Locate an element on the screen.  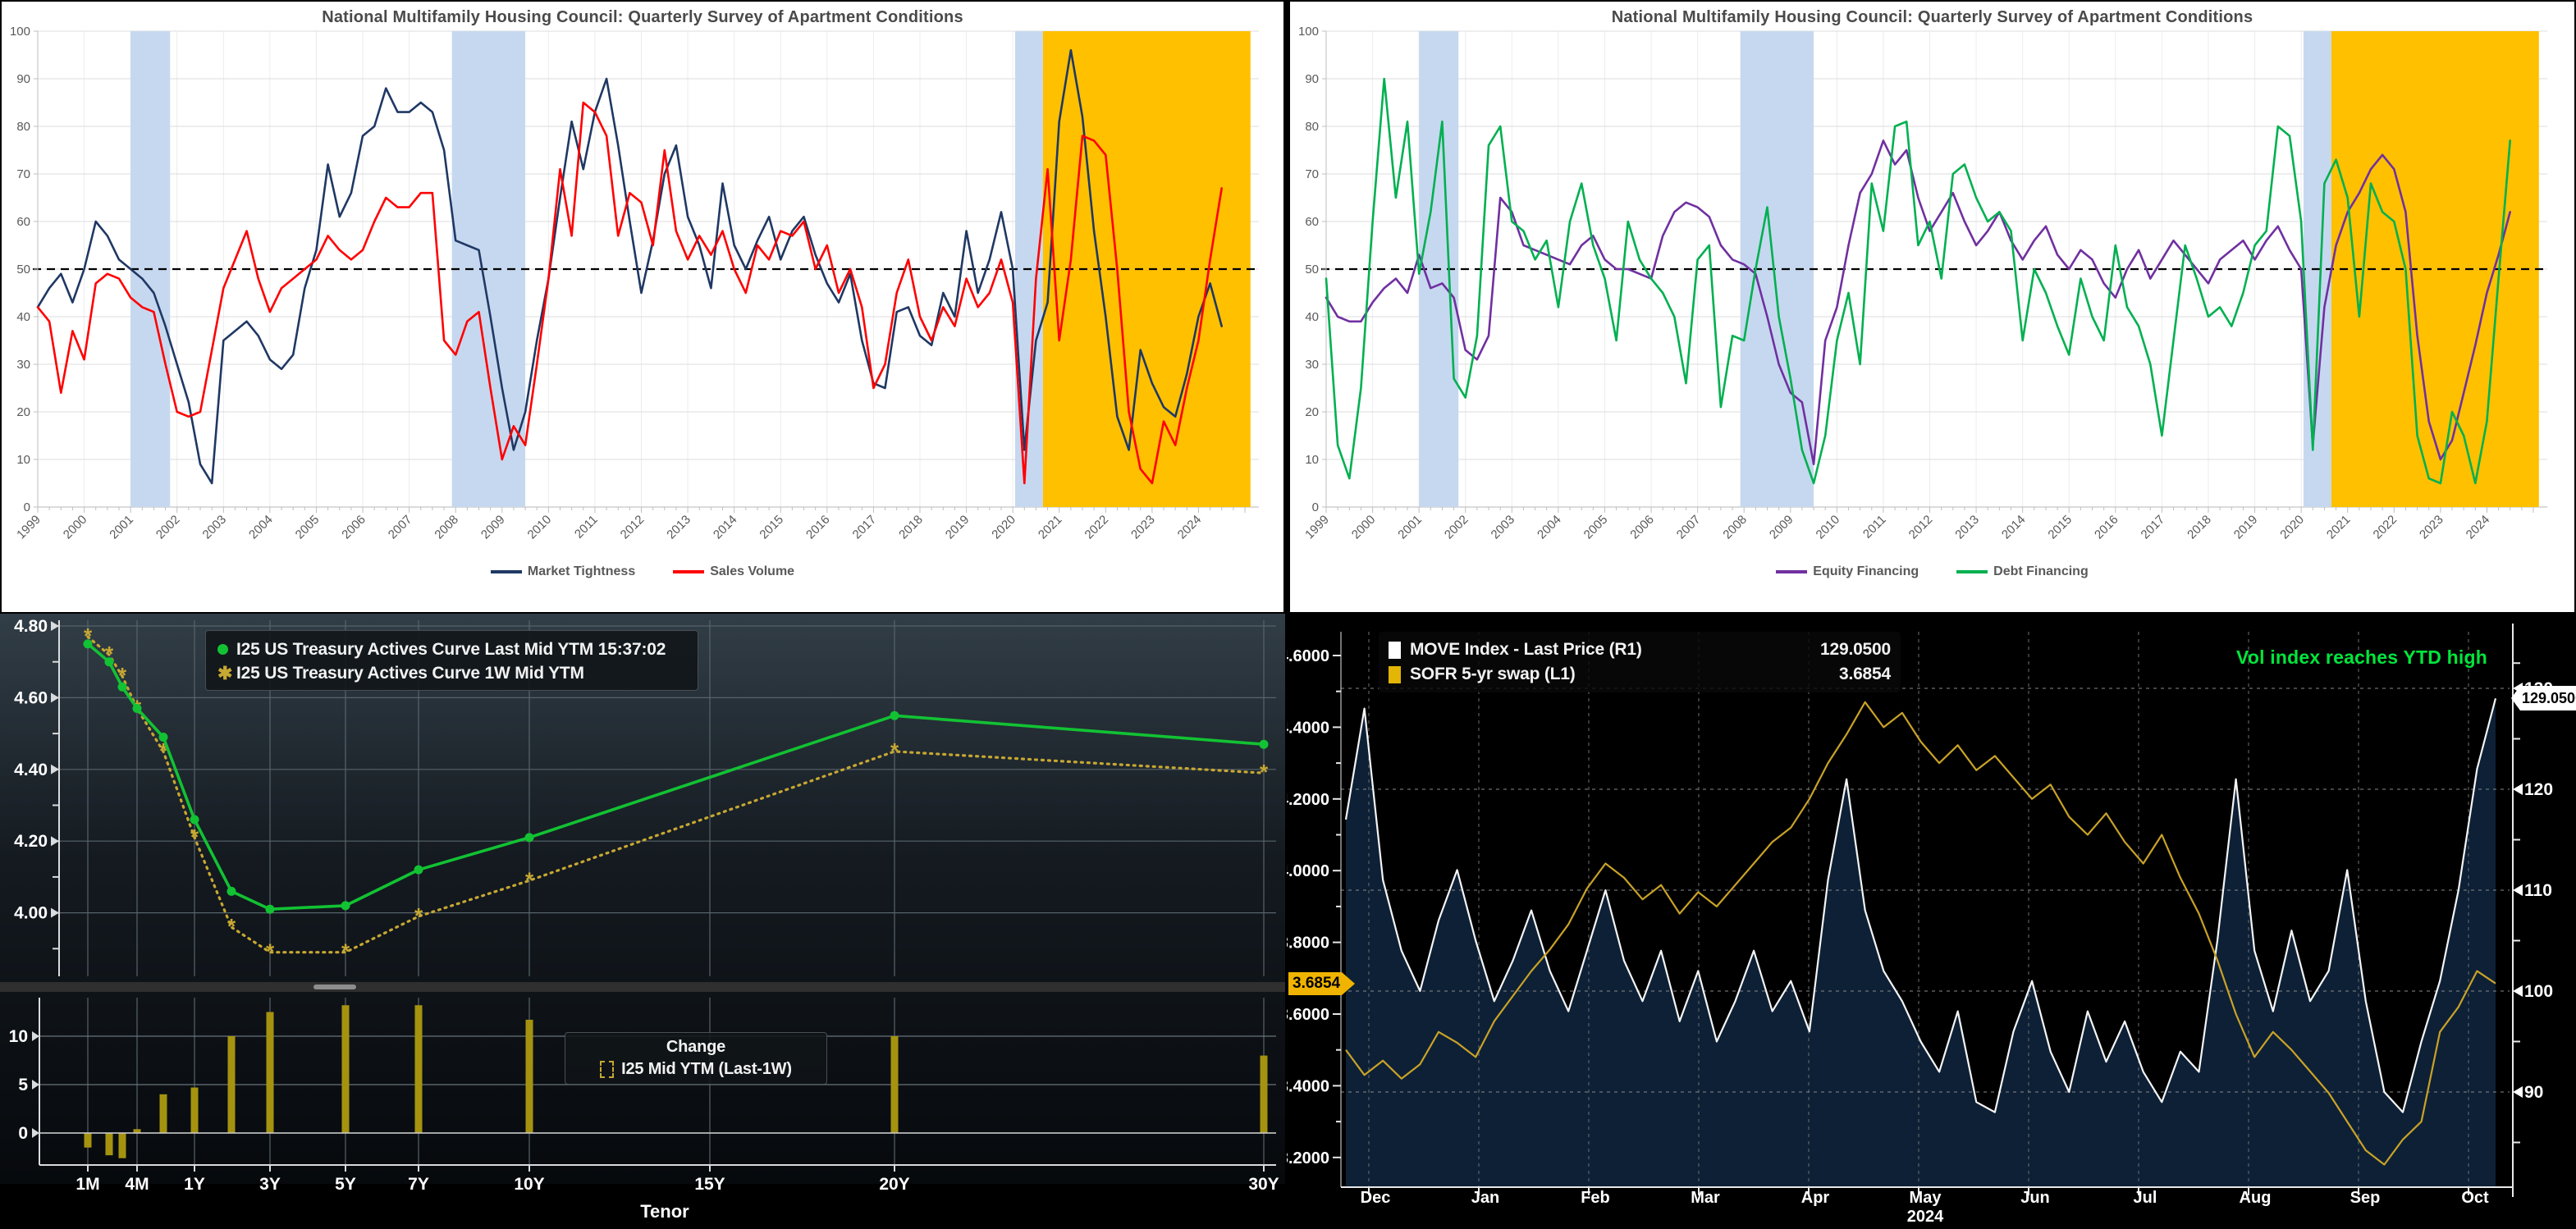
legend-item-sales-volume: Sales Volume is located at coordinates (733, 571).